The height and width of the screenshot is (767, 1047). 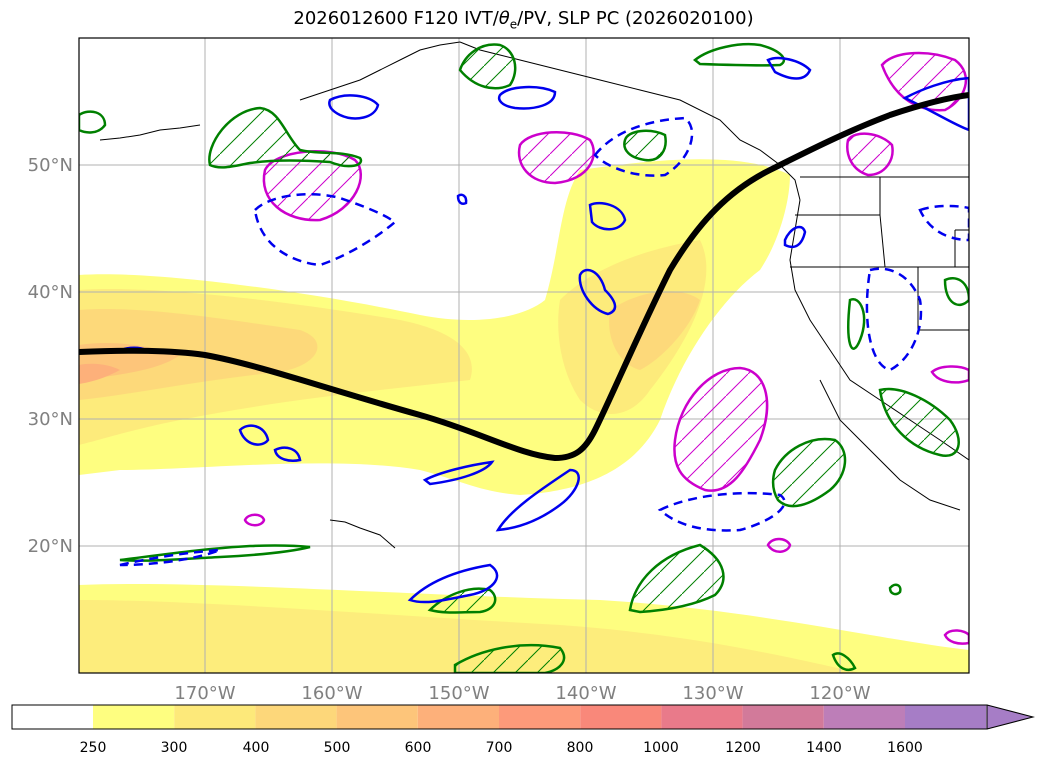 I want to click on lon-label: 160°W, so click(x=331, y=693).